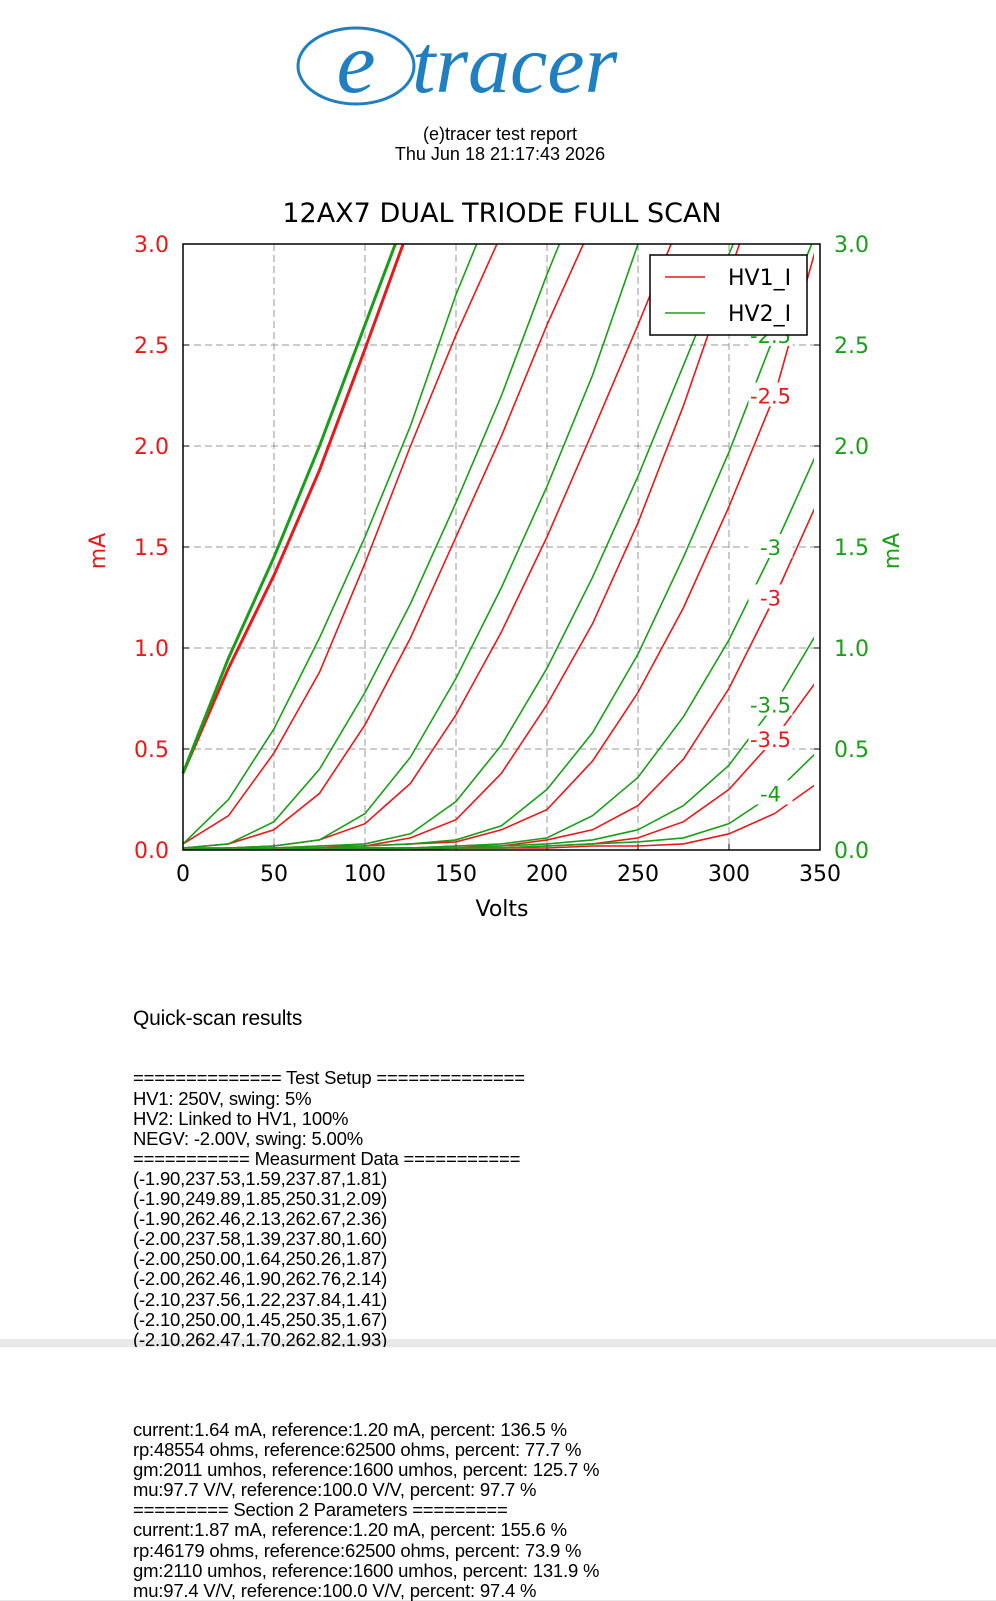 Image resolution: width=996 pixels, height=1601 pixels. Describe the element at coordinates (515, 64) in the screenshot. I see `logo-text: tracer` at that location.